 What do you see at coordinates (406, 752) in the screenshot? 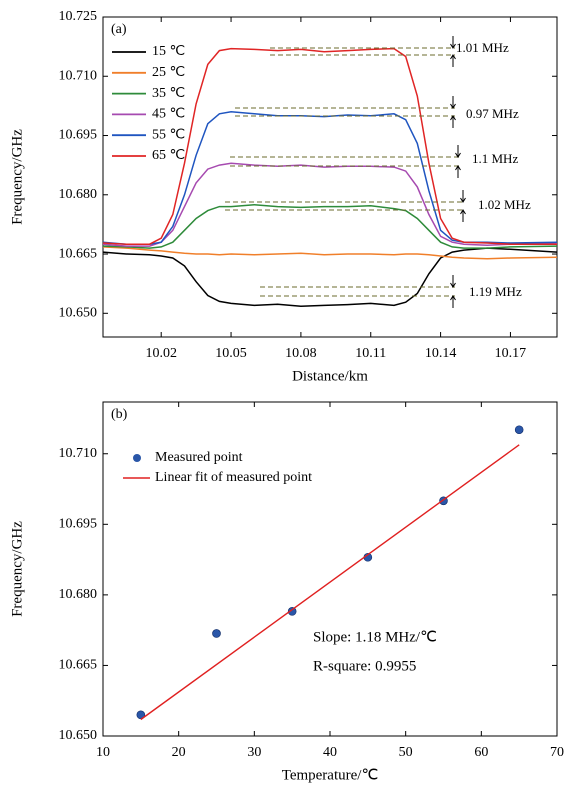
I see `x-tick-label: 50` at bounding box center [406, 752].